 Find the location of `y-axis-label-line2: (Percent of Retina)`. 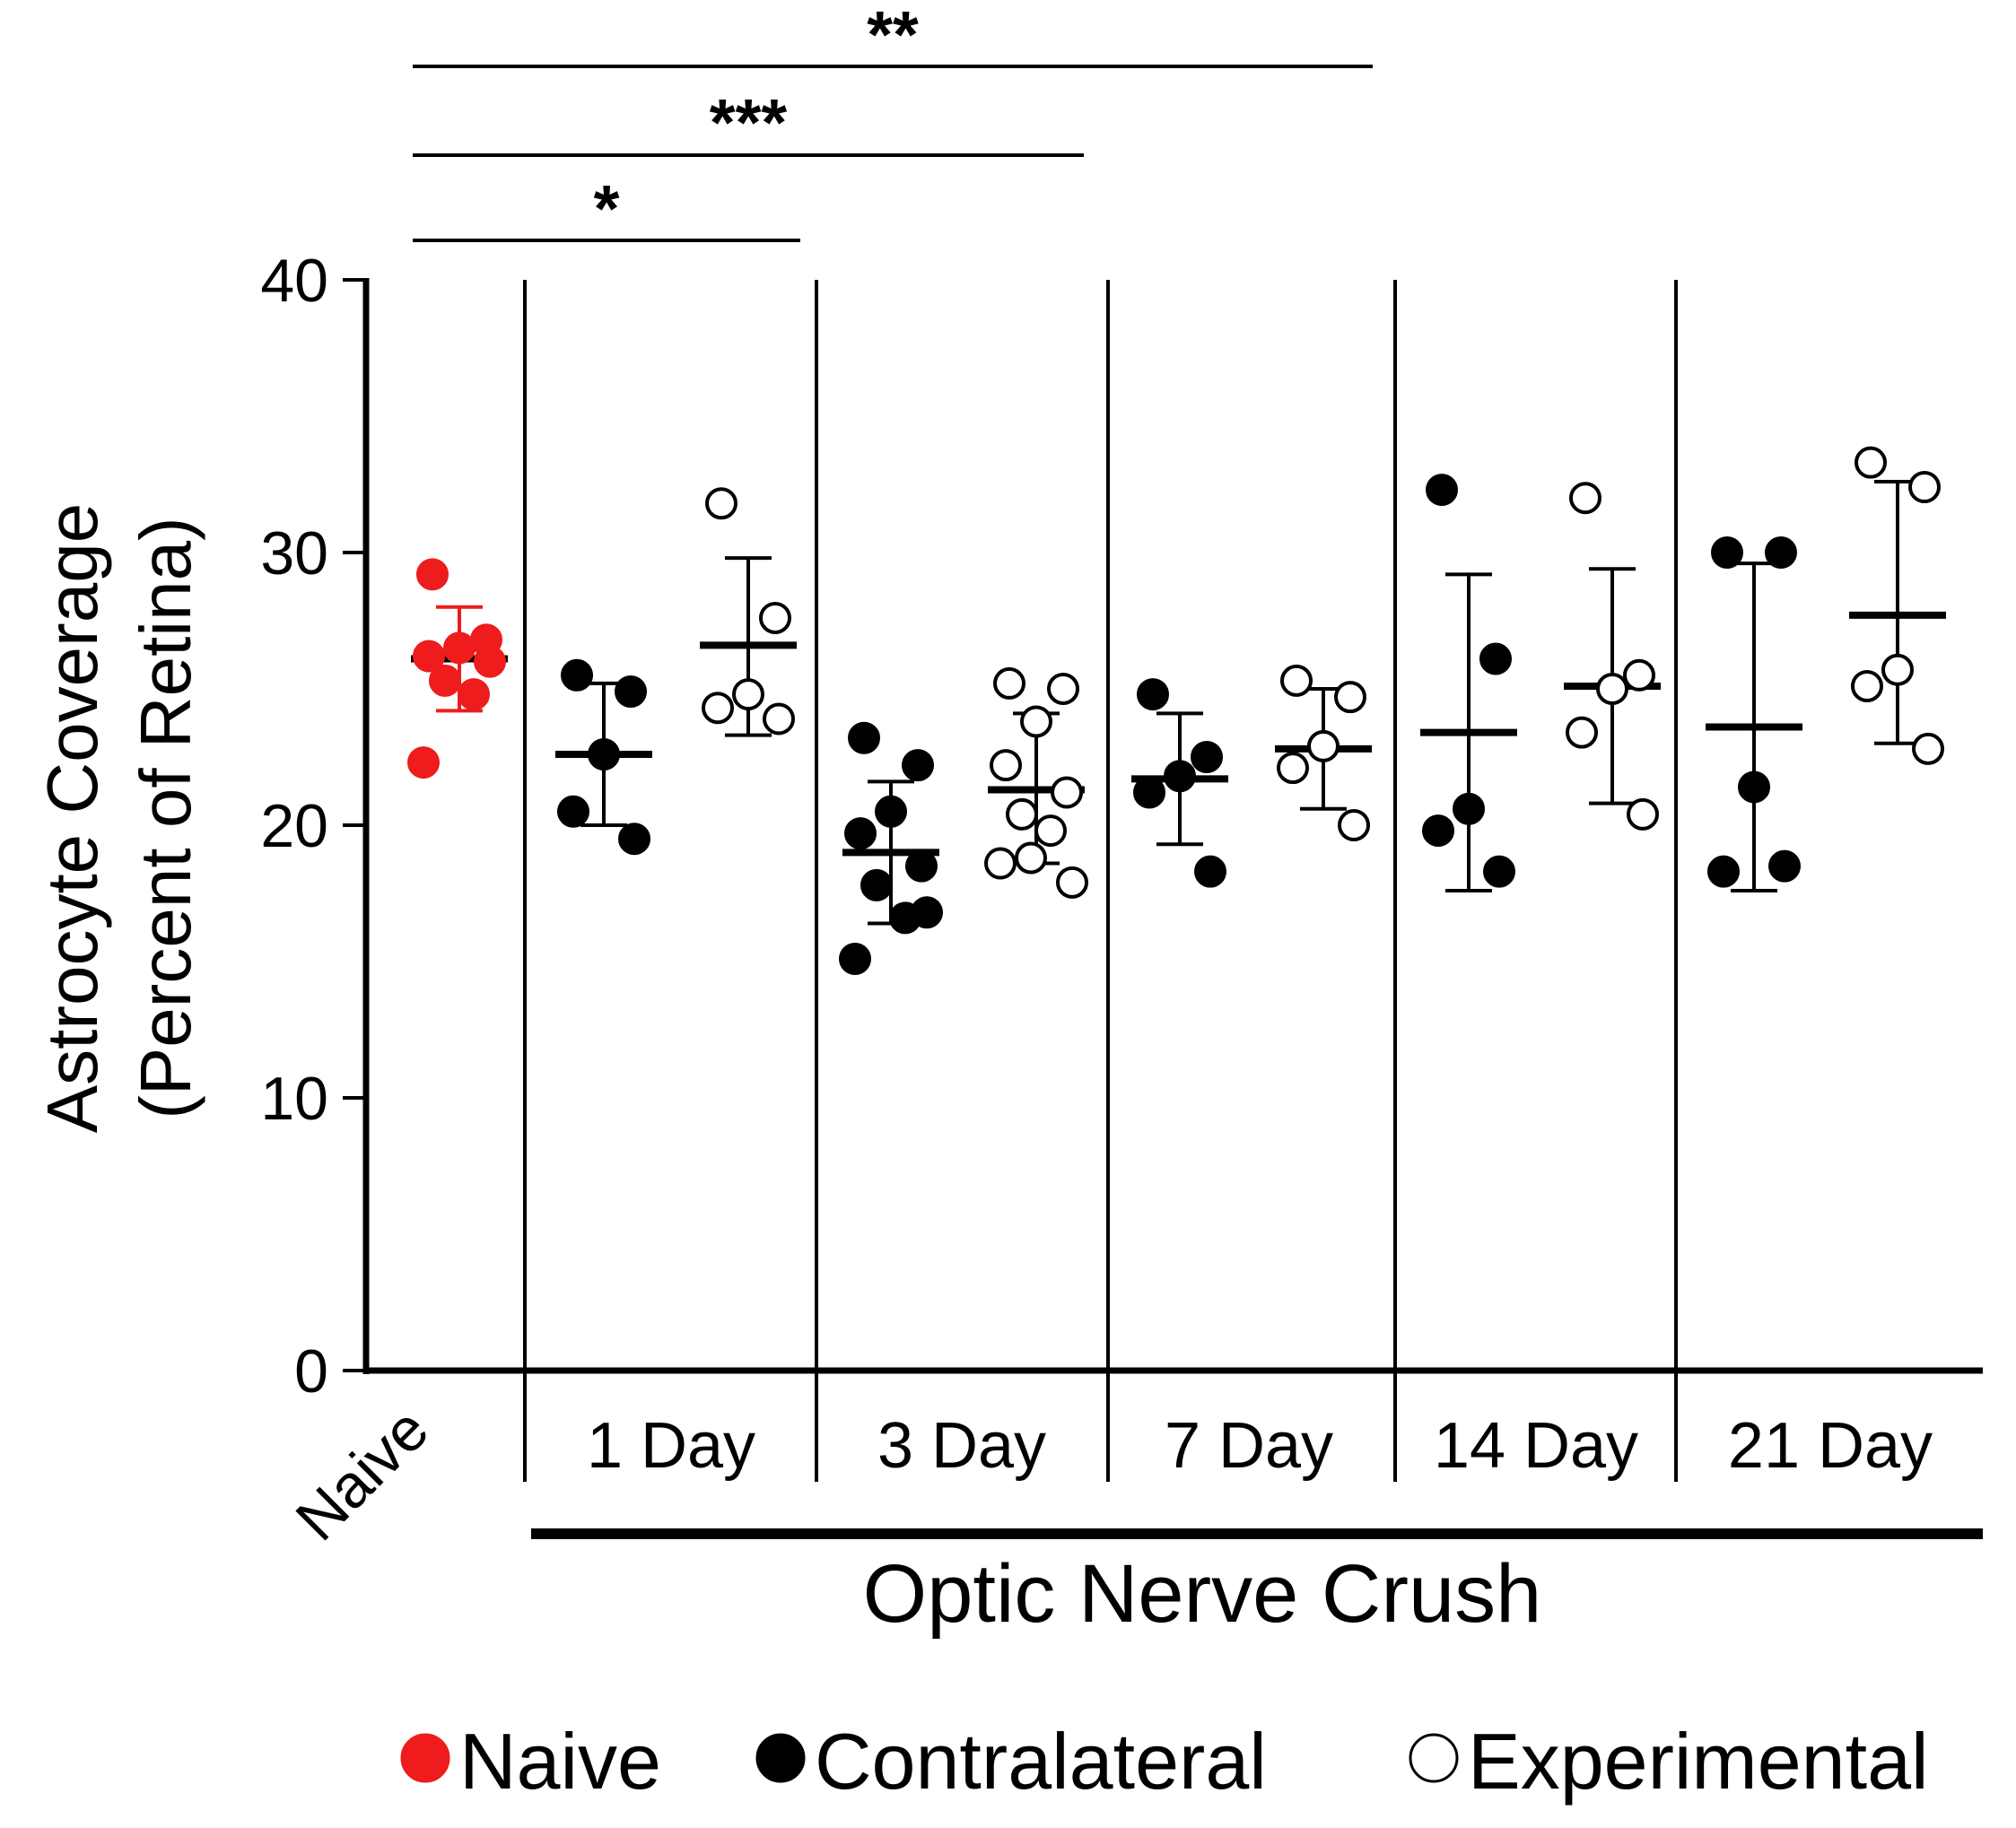

y-axis-label-line2: (Percent of Retina) is located at coordinates (165, 818).